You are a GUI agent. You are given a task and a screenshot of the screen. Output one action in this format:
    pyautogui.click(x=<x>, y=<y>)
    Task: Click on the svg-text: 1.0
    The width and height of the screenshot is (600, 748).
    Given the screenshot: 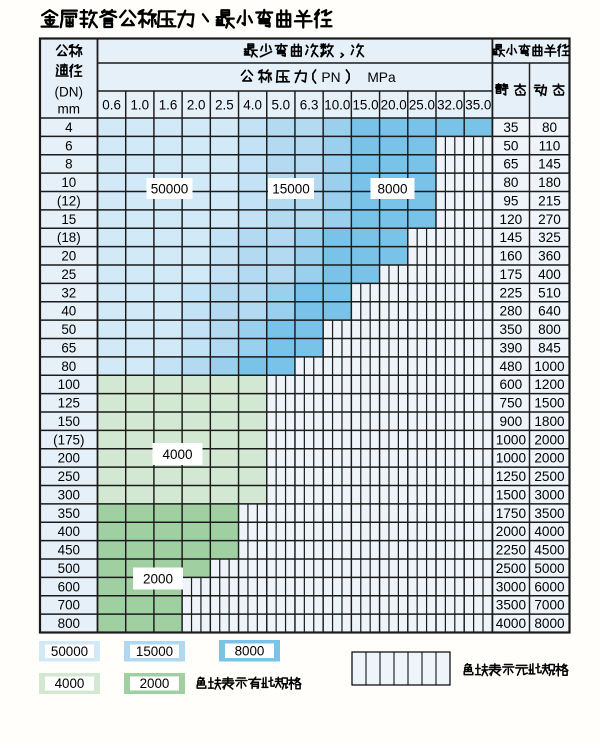 What is the action you would take?
    pyautogui.click(x=139, y=104)
    